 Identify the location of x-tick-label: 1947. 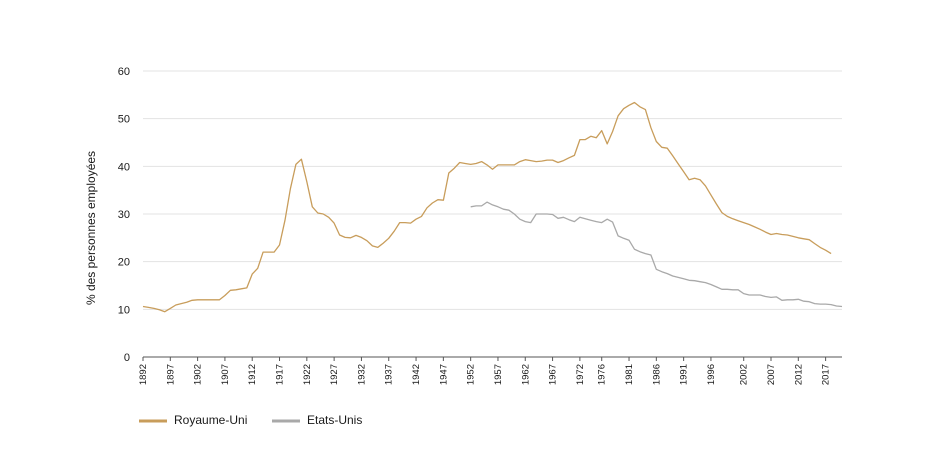
(443, 374).